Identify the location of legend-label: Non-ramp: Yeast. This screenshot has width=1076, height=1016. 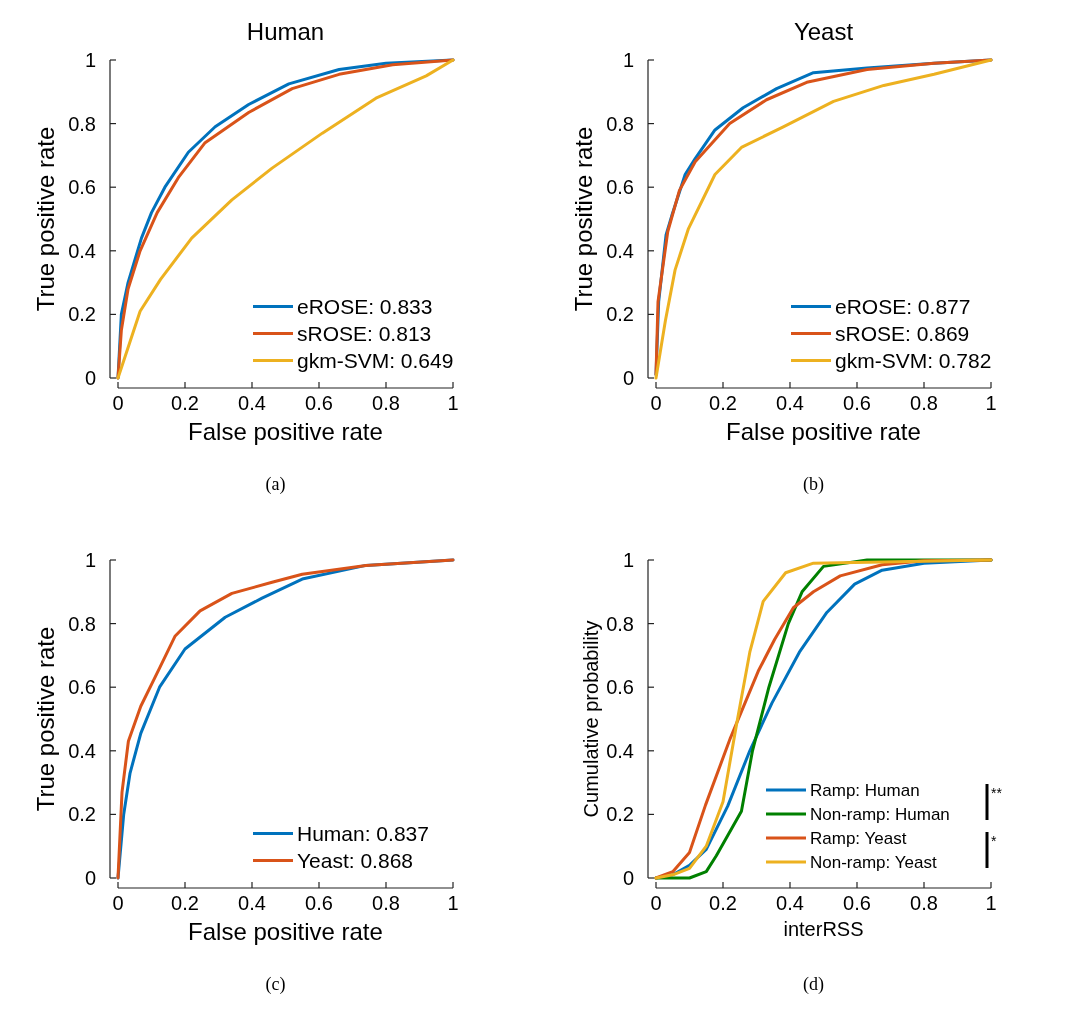
(873, 862).